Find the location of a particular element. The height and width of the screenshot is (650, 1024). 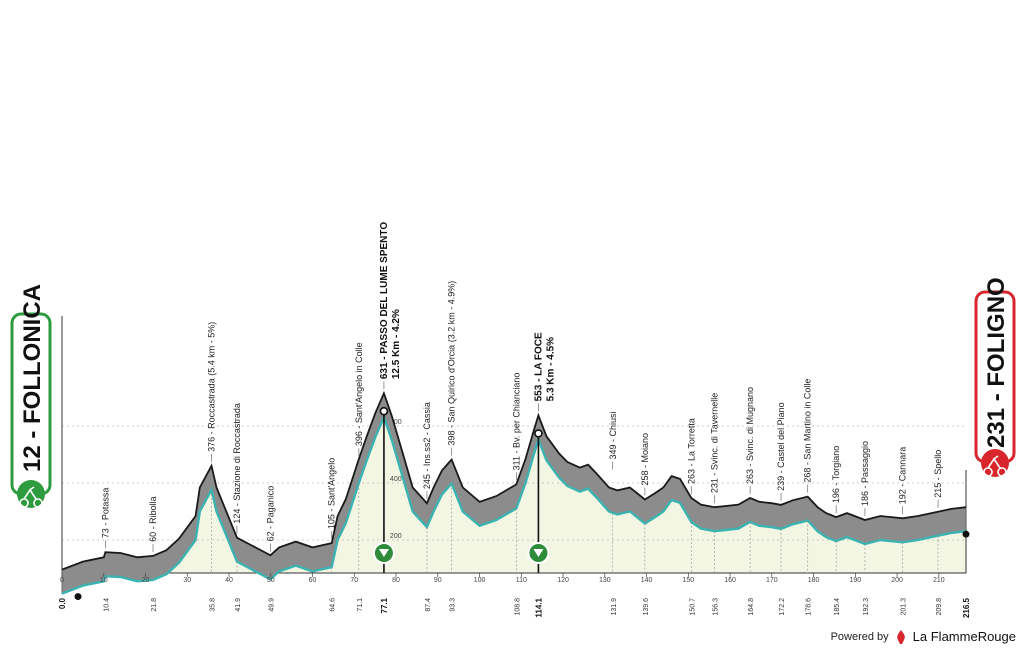

x-tick-label: 130 is located at coordinates (605, 580).